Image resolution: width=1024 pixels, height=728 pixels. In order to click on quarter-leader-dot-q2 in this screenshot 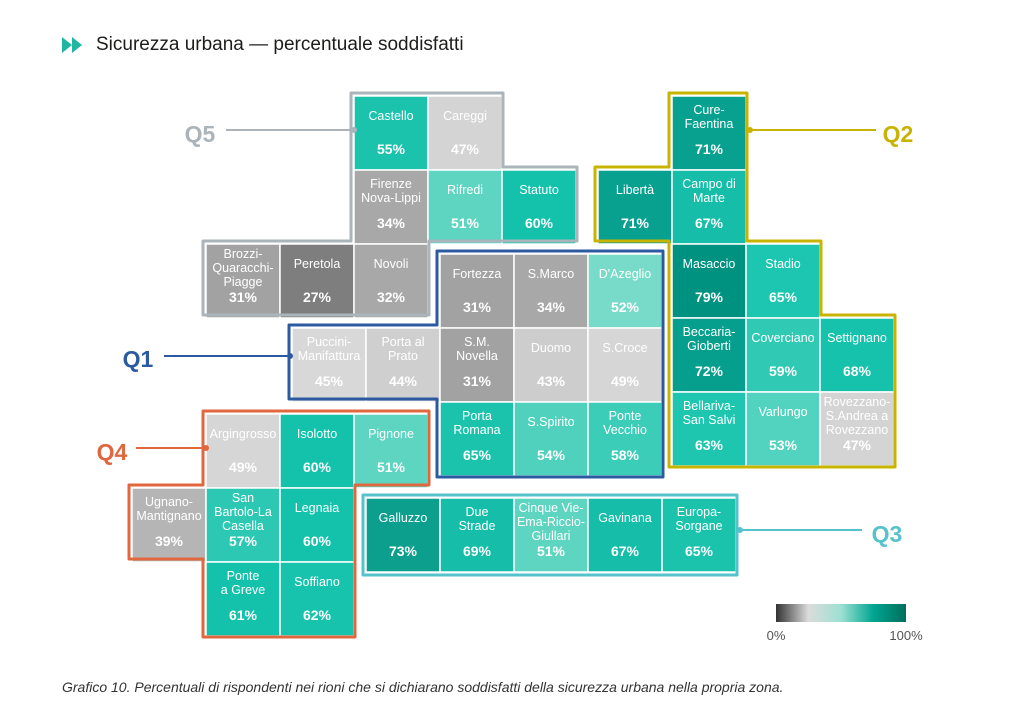, I will do `click(750, 130)`.